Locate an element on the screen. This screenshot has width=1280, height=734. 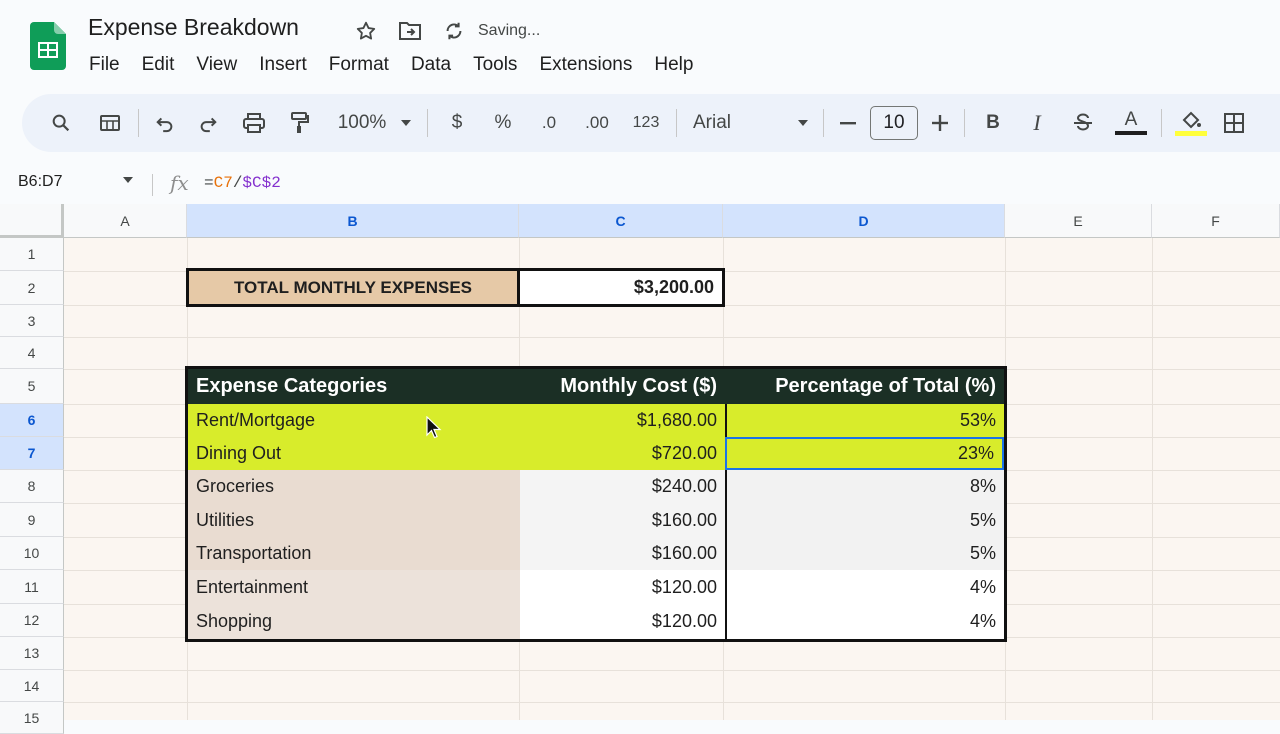
text-color-button: A is located at coordinates (1131, 123).